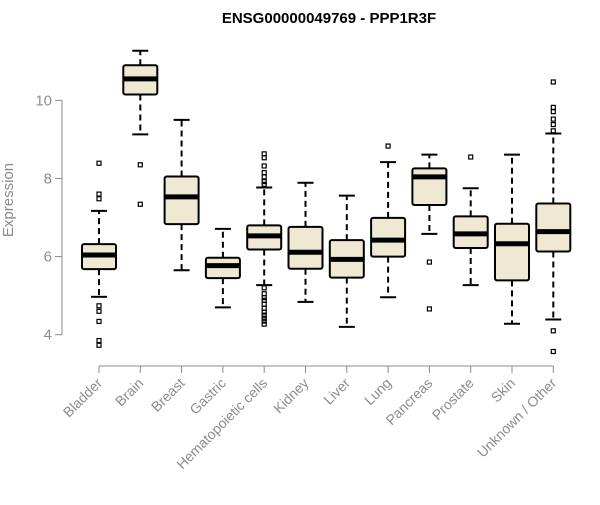 The image size is (600, 505). I want to click on box-hematopoietic-cells, so click(264, 239).